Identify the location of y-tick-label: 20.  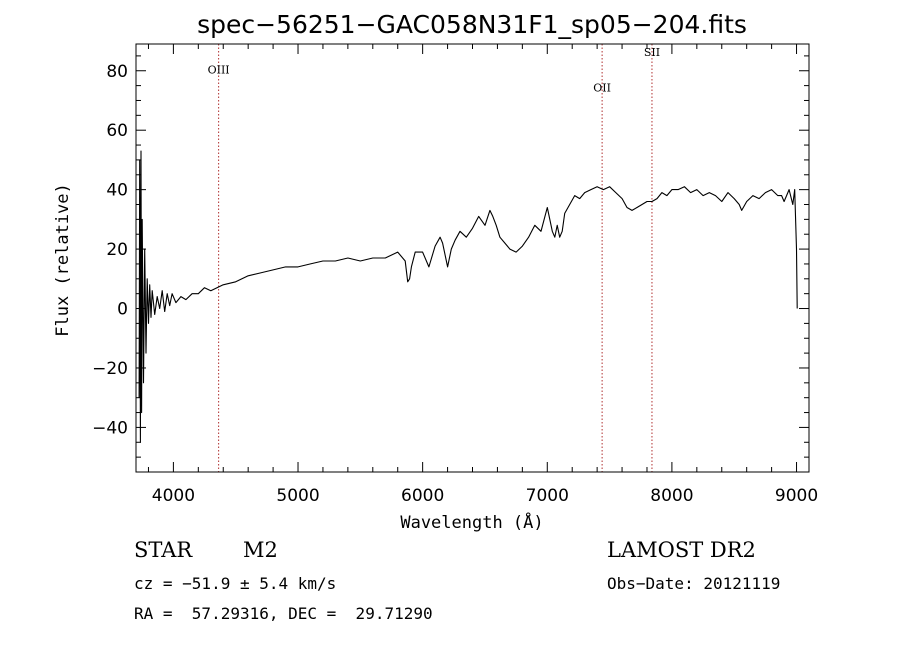
(117, 250).